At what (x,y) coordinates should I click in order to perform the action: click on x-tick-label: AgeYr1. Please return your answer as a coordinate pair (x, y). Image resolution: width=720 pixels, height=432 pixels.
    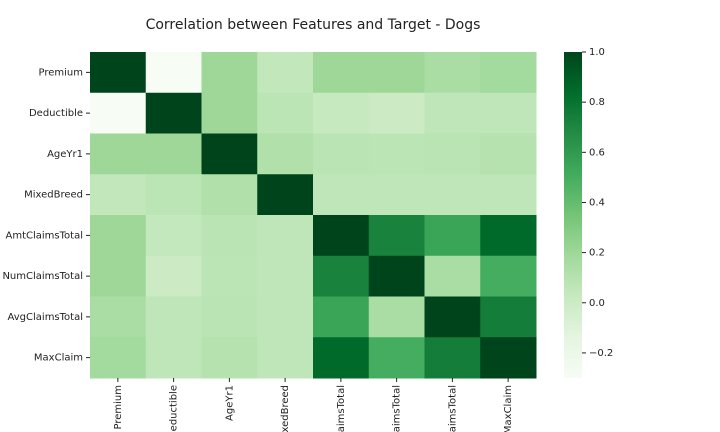
    Looking at the image, I should click on (229, 403).